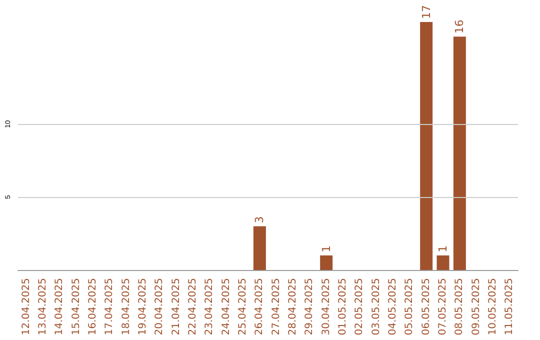 The width and height of the screenshot is (540, 340). What do you see at coordinates (376, 307) in the screenshot?
I see `x-tick-label: 03.05.2025` at bounding box center [376, 307].